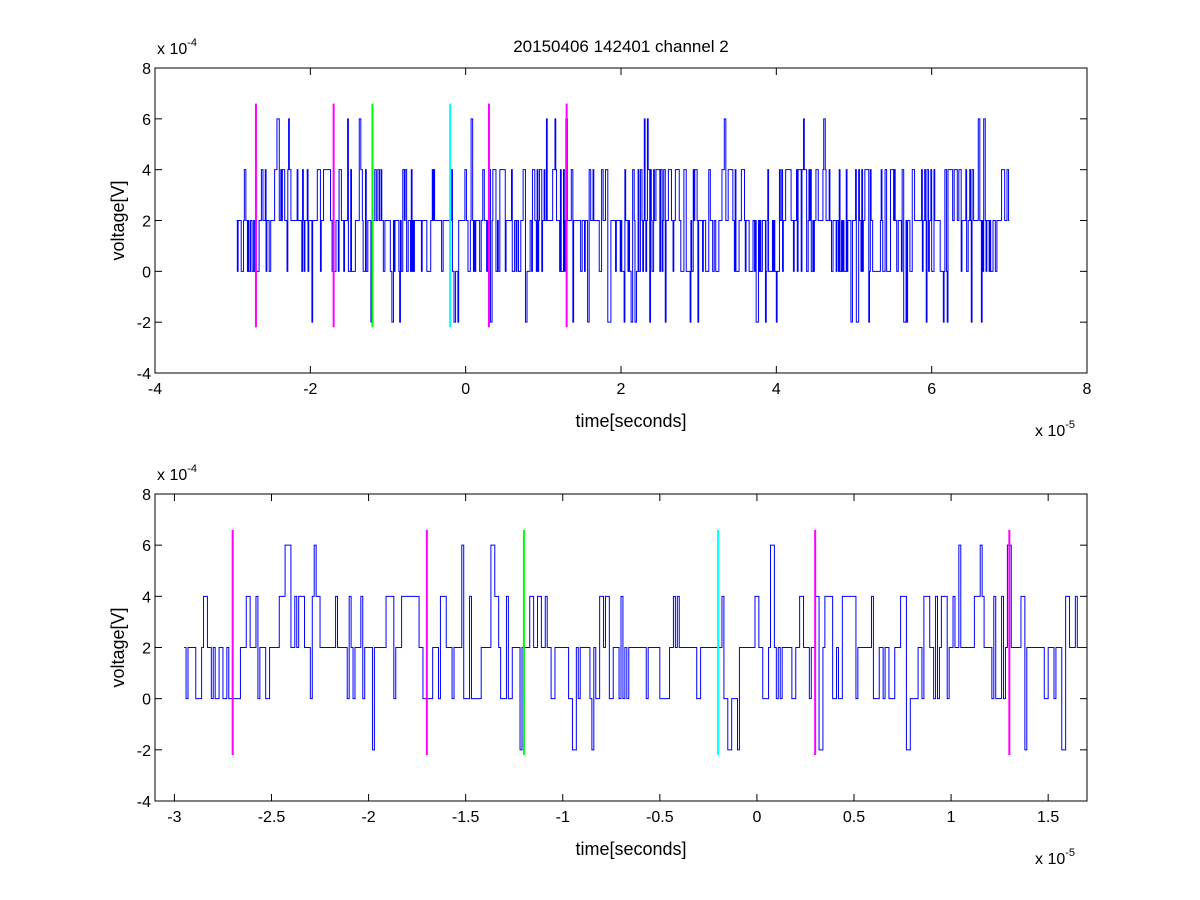  I want to click on x-tick-label: 4, so click(776, 389).